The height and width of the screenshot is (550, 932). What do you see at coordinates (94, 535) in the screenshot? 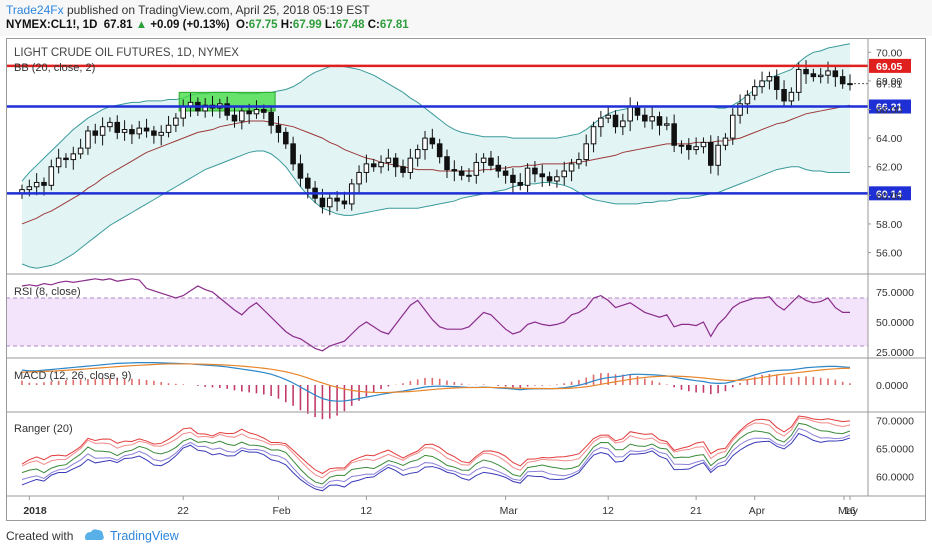
I see `tradingview-logo-icon` at bounding box center [94, 535].